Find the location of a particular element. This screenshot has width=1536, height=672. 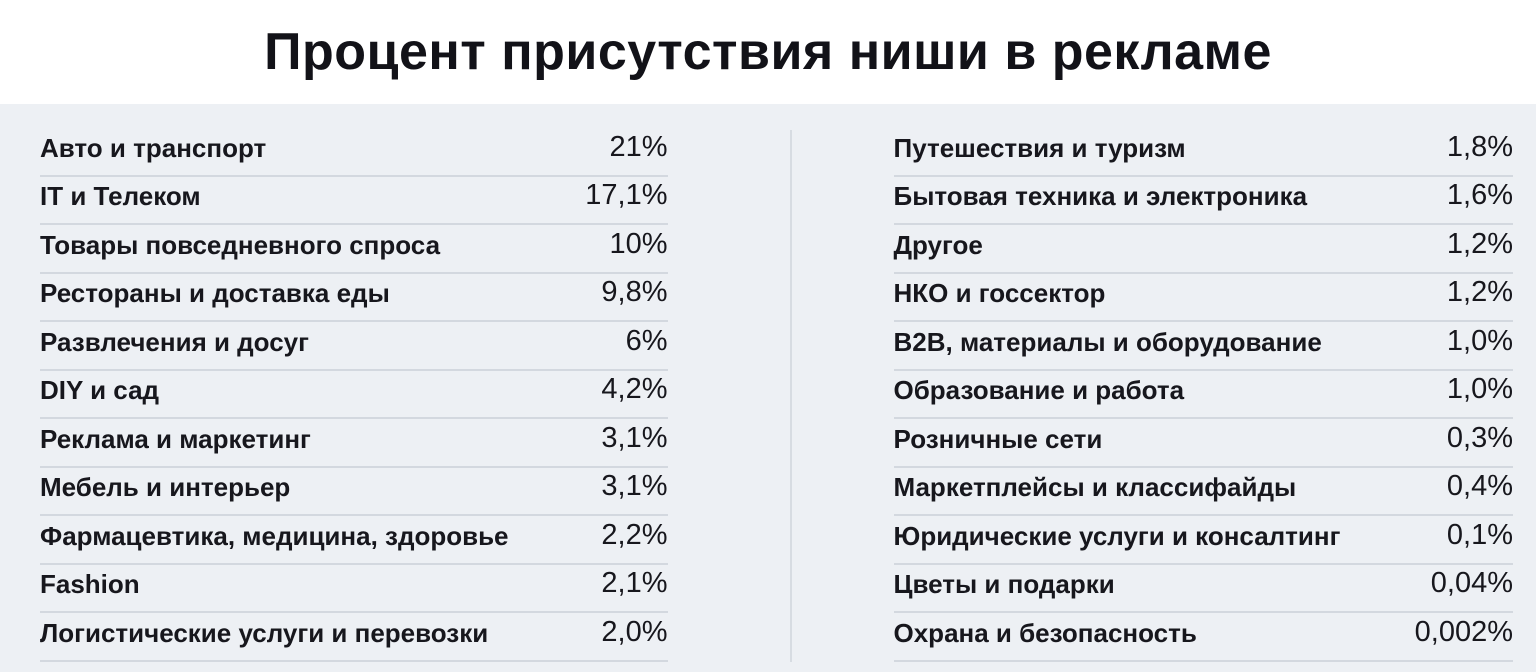

table-row: Образование и работа 1,0% is located at coordinates (1203, 395).